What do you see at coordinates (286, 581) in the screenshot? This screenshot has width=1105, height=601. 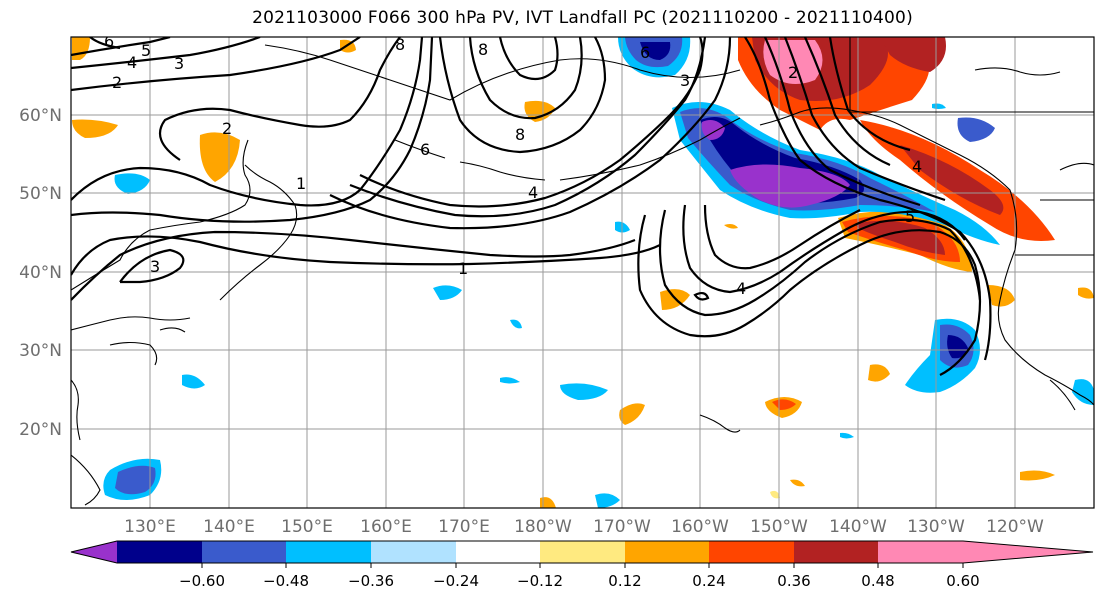 I see `colorbar-tick-label: −0.48` at bounding box center [286, 581].